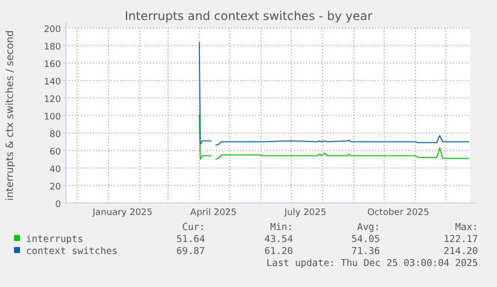  Describe the element at coordinates (466, 227) in the screenshot. I see `text: Max:` at that location.